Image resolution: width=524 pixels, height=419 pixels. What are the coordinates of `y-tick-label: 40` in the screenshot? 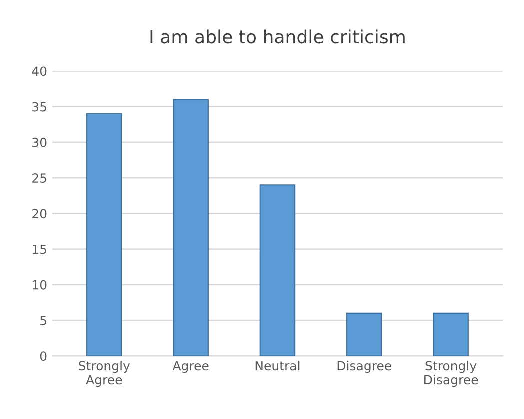 It's located at (39, 71).